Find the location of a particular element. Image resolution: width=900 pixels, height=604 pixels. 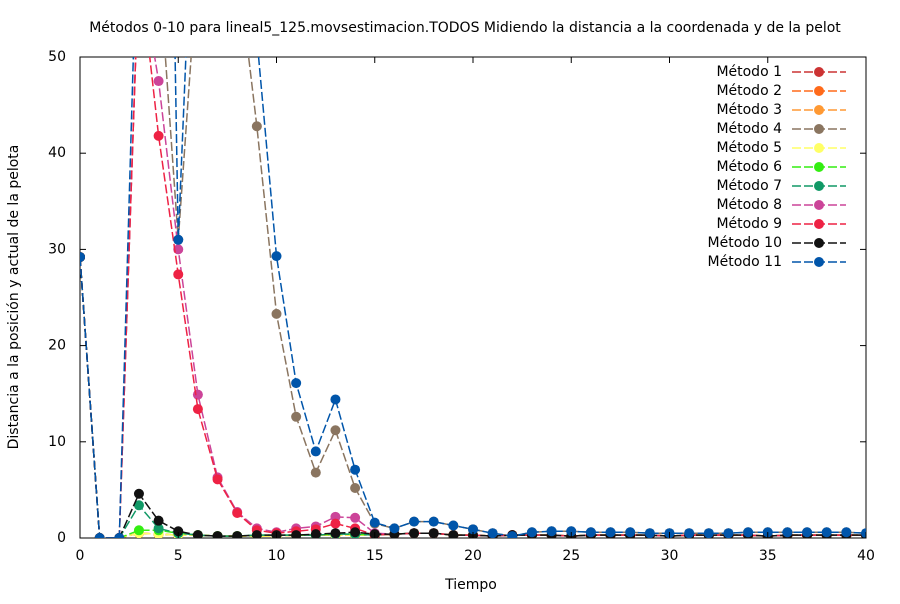

legend-label: Método 11 is located at coordinates (745, 262).